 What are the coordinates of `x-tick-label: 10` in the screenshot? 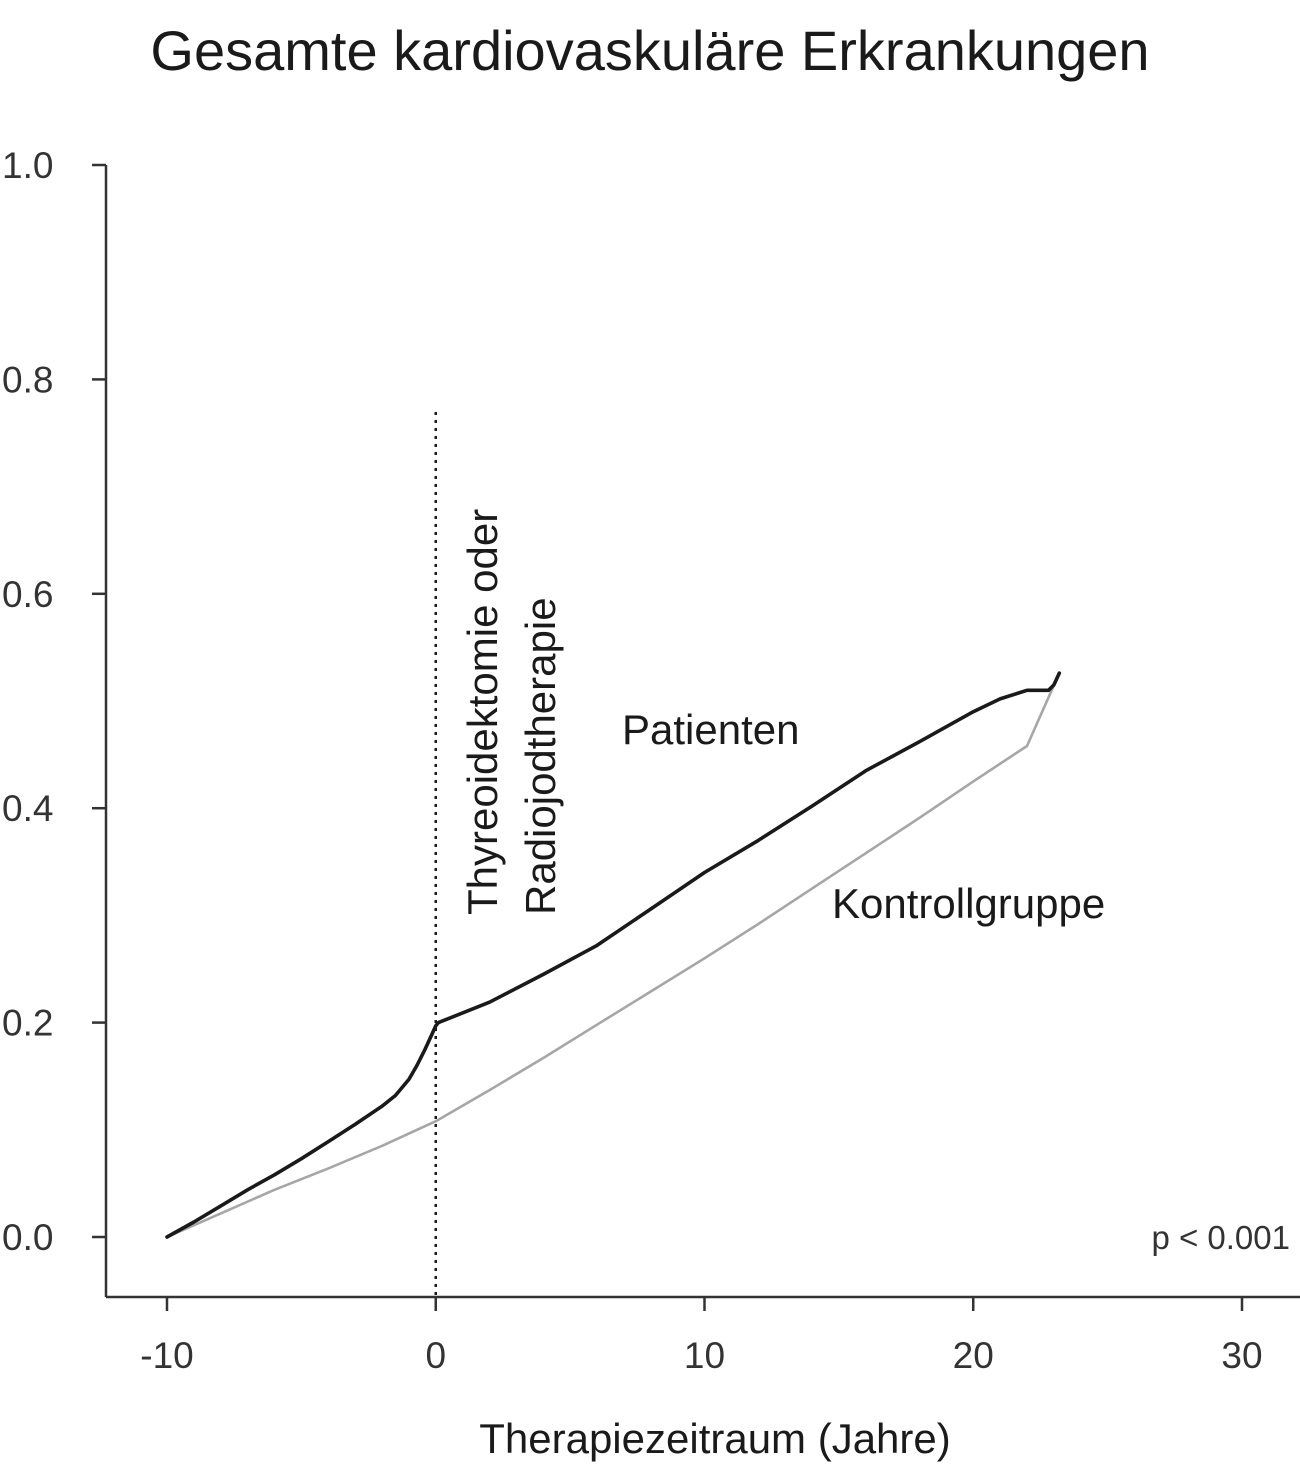 It's located at (704, 1355).